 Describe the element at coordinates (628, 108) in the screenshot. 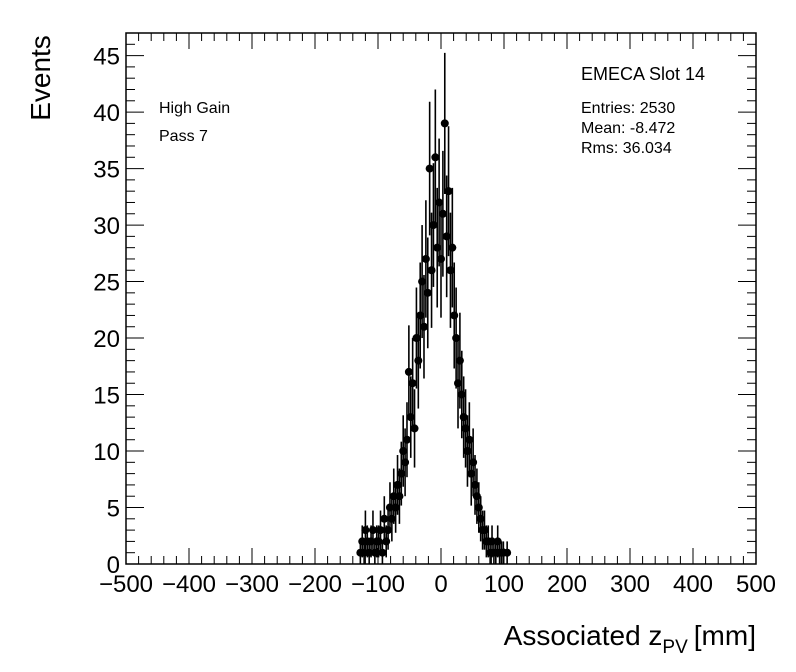

I see `stats-entries: Entries: 2530` at that location.